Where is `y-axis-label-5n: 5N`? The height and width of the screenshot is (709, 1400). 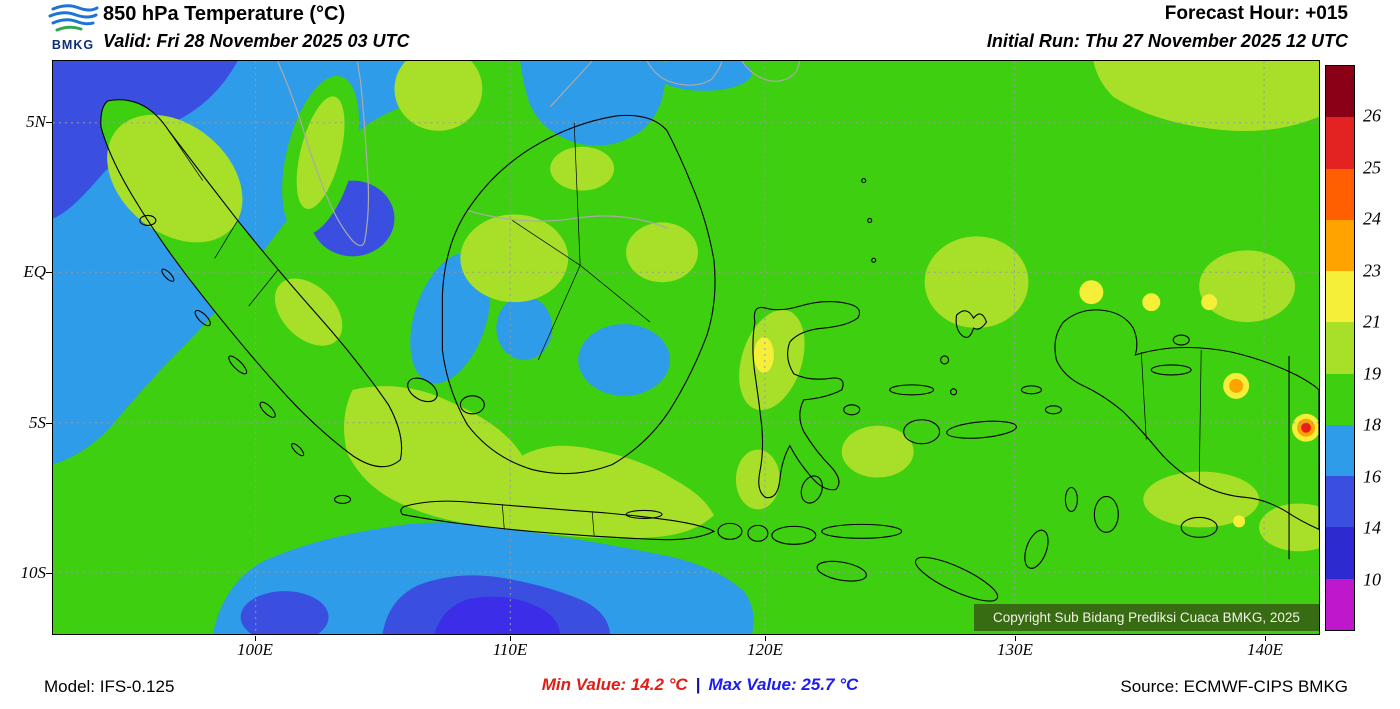
y-axis-label-5n: 5N is located at coordinates (36, 121).